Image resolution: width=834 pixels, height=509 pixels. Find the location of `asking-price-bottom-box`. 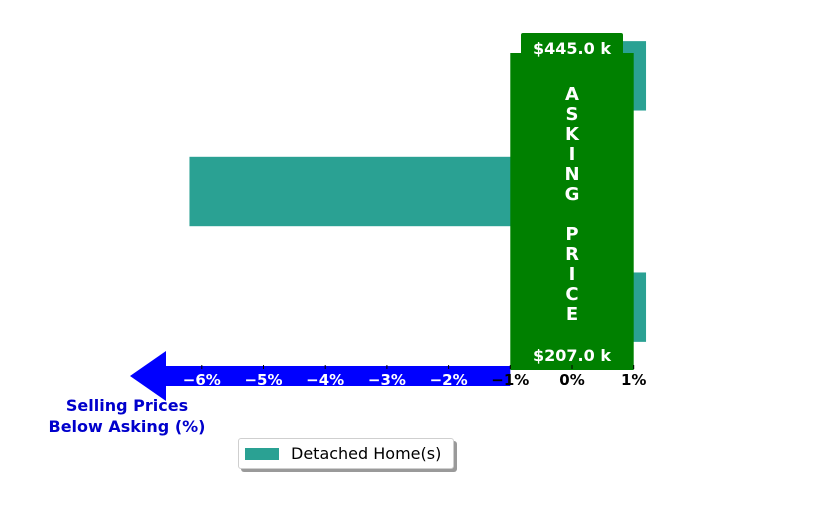

asking-price-bottom-box is located at coordinates (572, 354).